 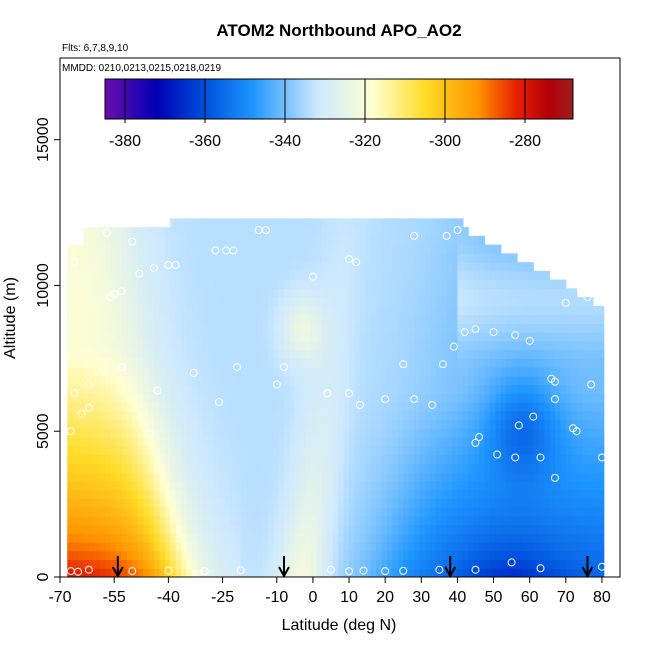 I want to click on colorbar-tick-label: -320, so click(x=365, y=141).